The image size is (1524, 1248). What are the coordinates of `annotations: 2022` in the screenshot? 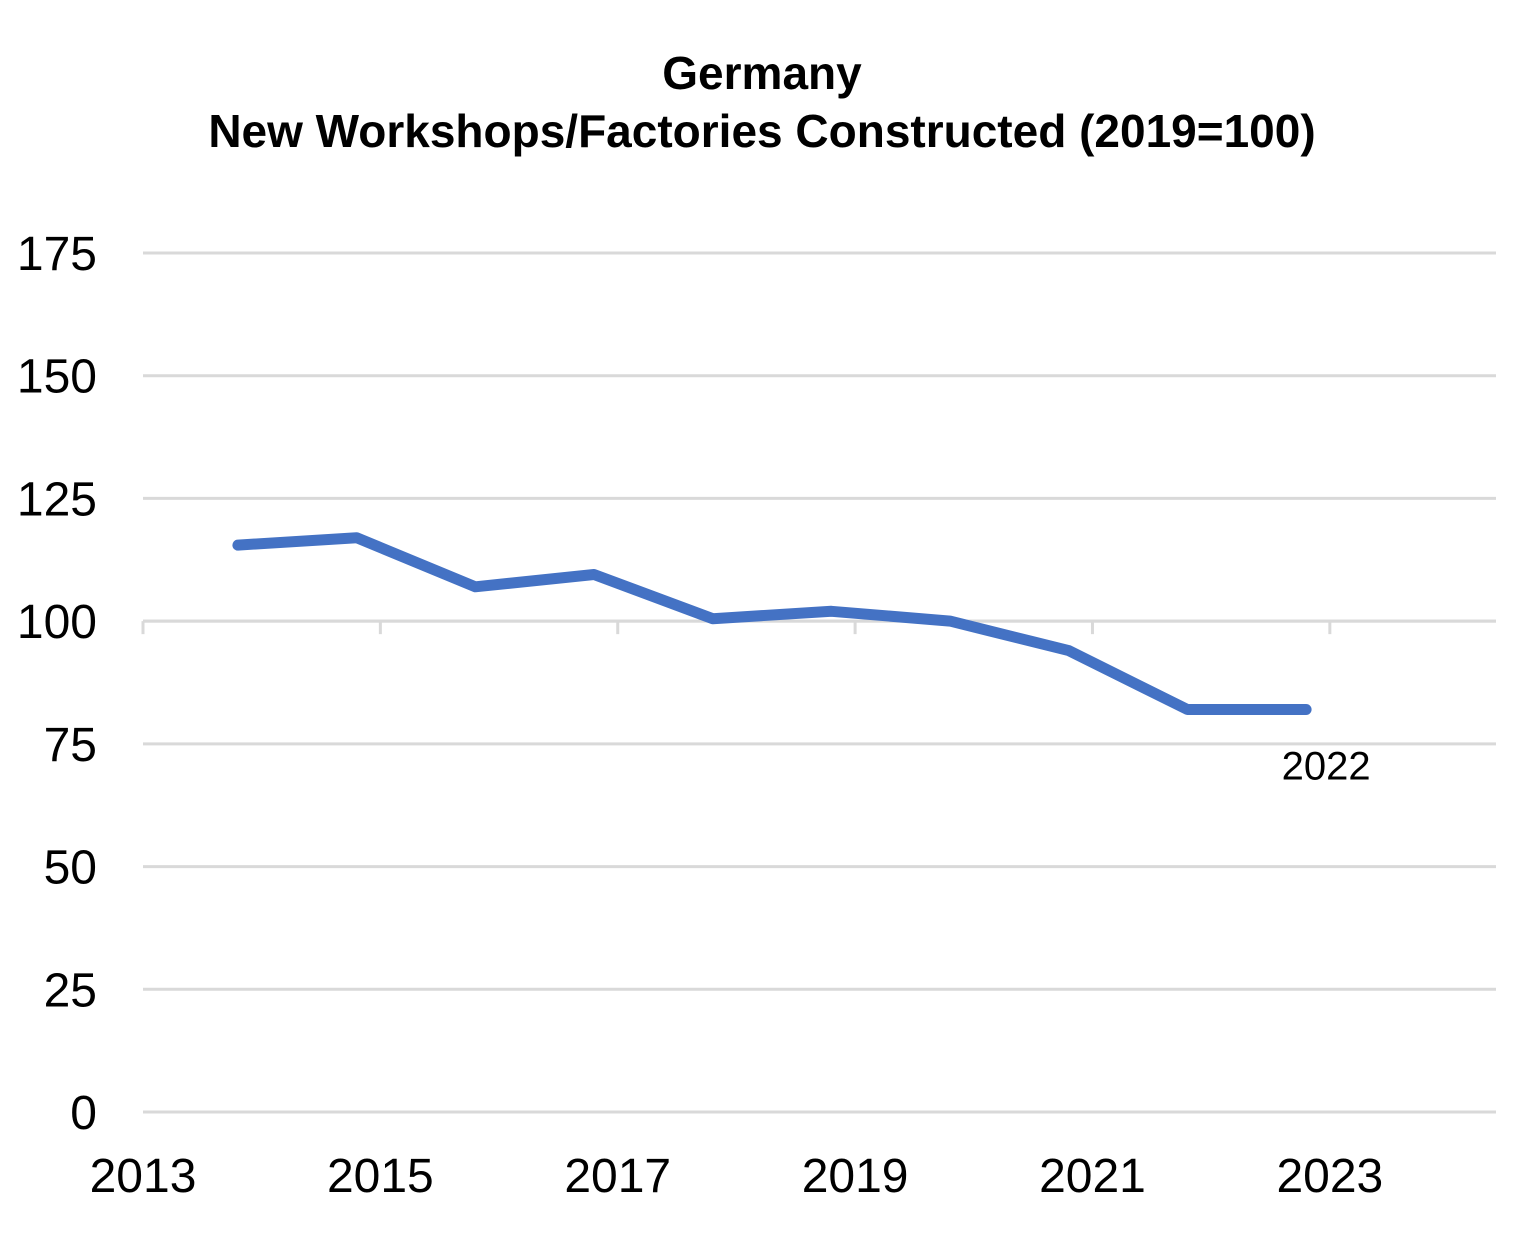 It's located at (1326, 766).